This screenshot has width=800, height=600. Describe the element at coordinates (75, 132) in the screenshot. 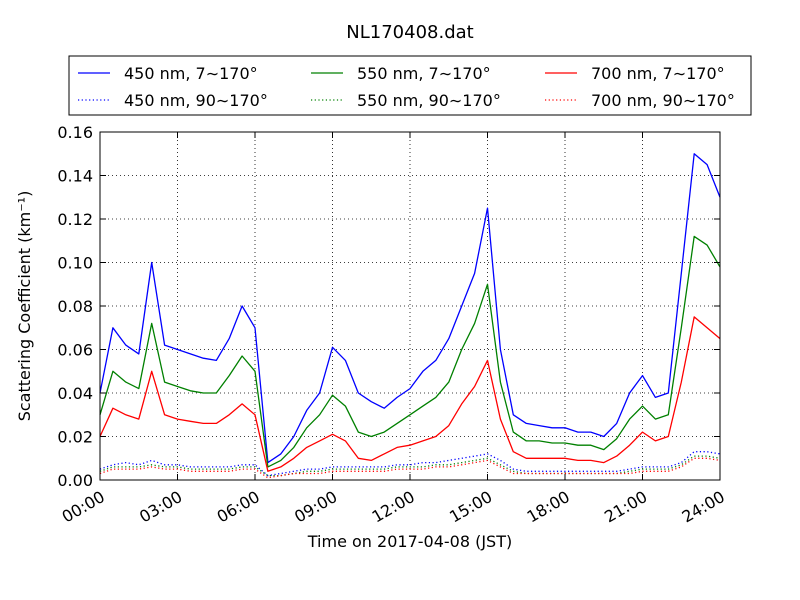

I see `y-tick-label: 0.16` at that location.